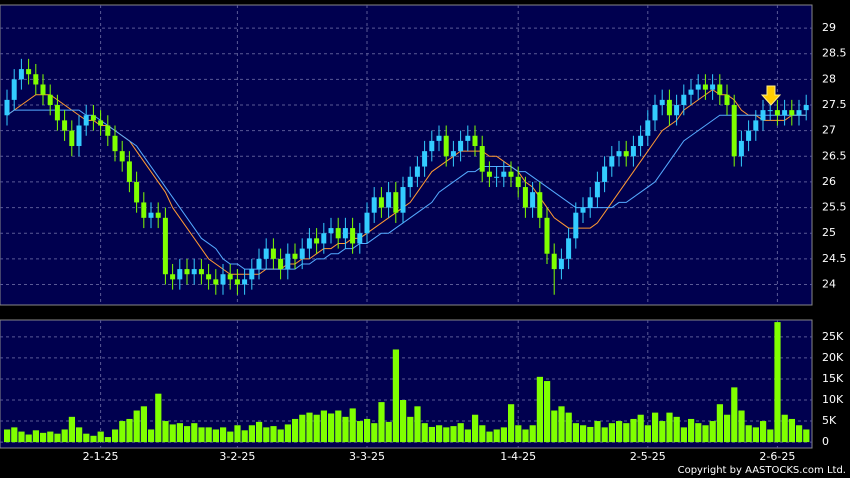 The width and height of the screenshot is (850, 478). Describe the element at coordinates (777, 456) in the screenshot. I see `x-tick-label: 2-6-25` at that location.